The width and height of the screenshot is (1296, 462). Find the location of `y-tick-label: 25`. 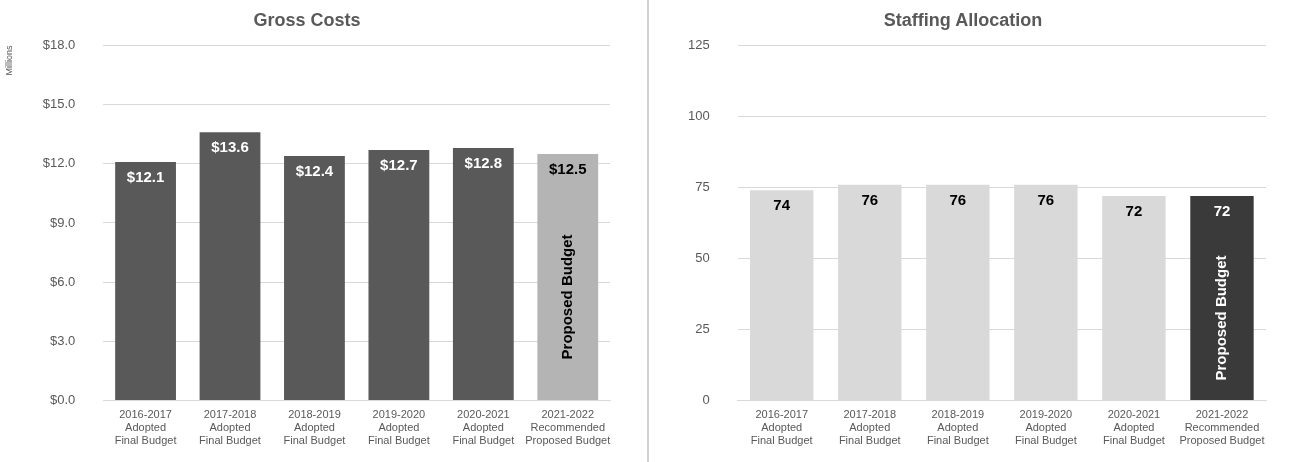

y-tick-label: 25 is located at coordinates (702, 329).